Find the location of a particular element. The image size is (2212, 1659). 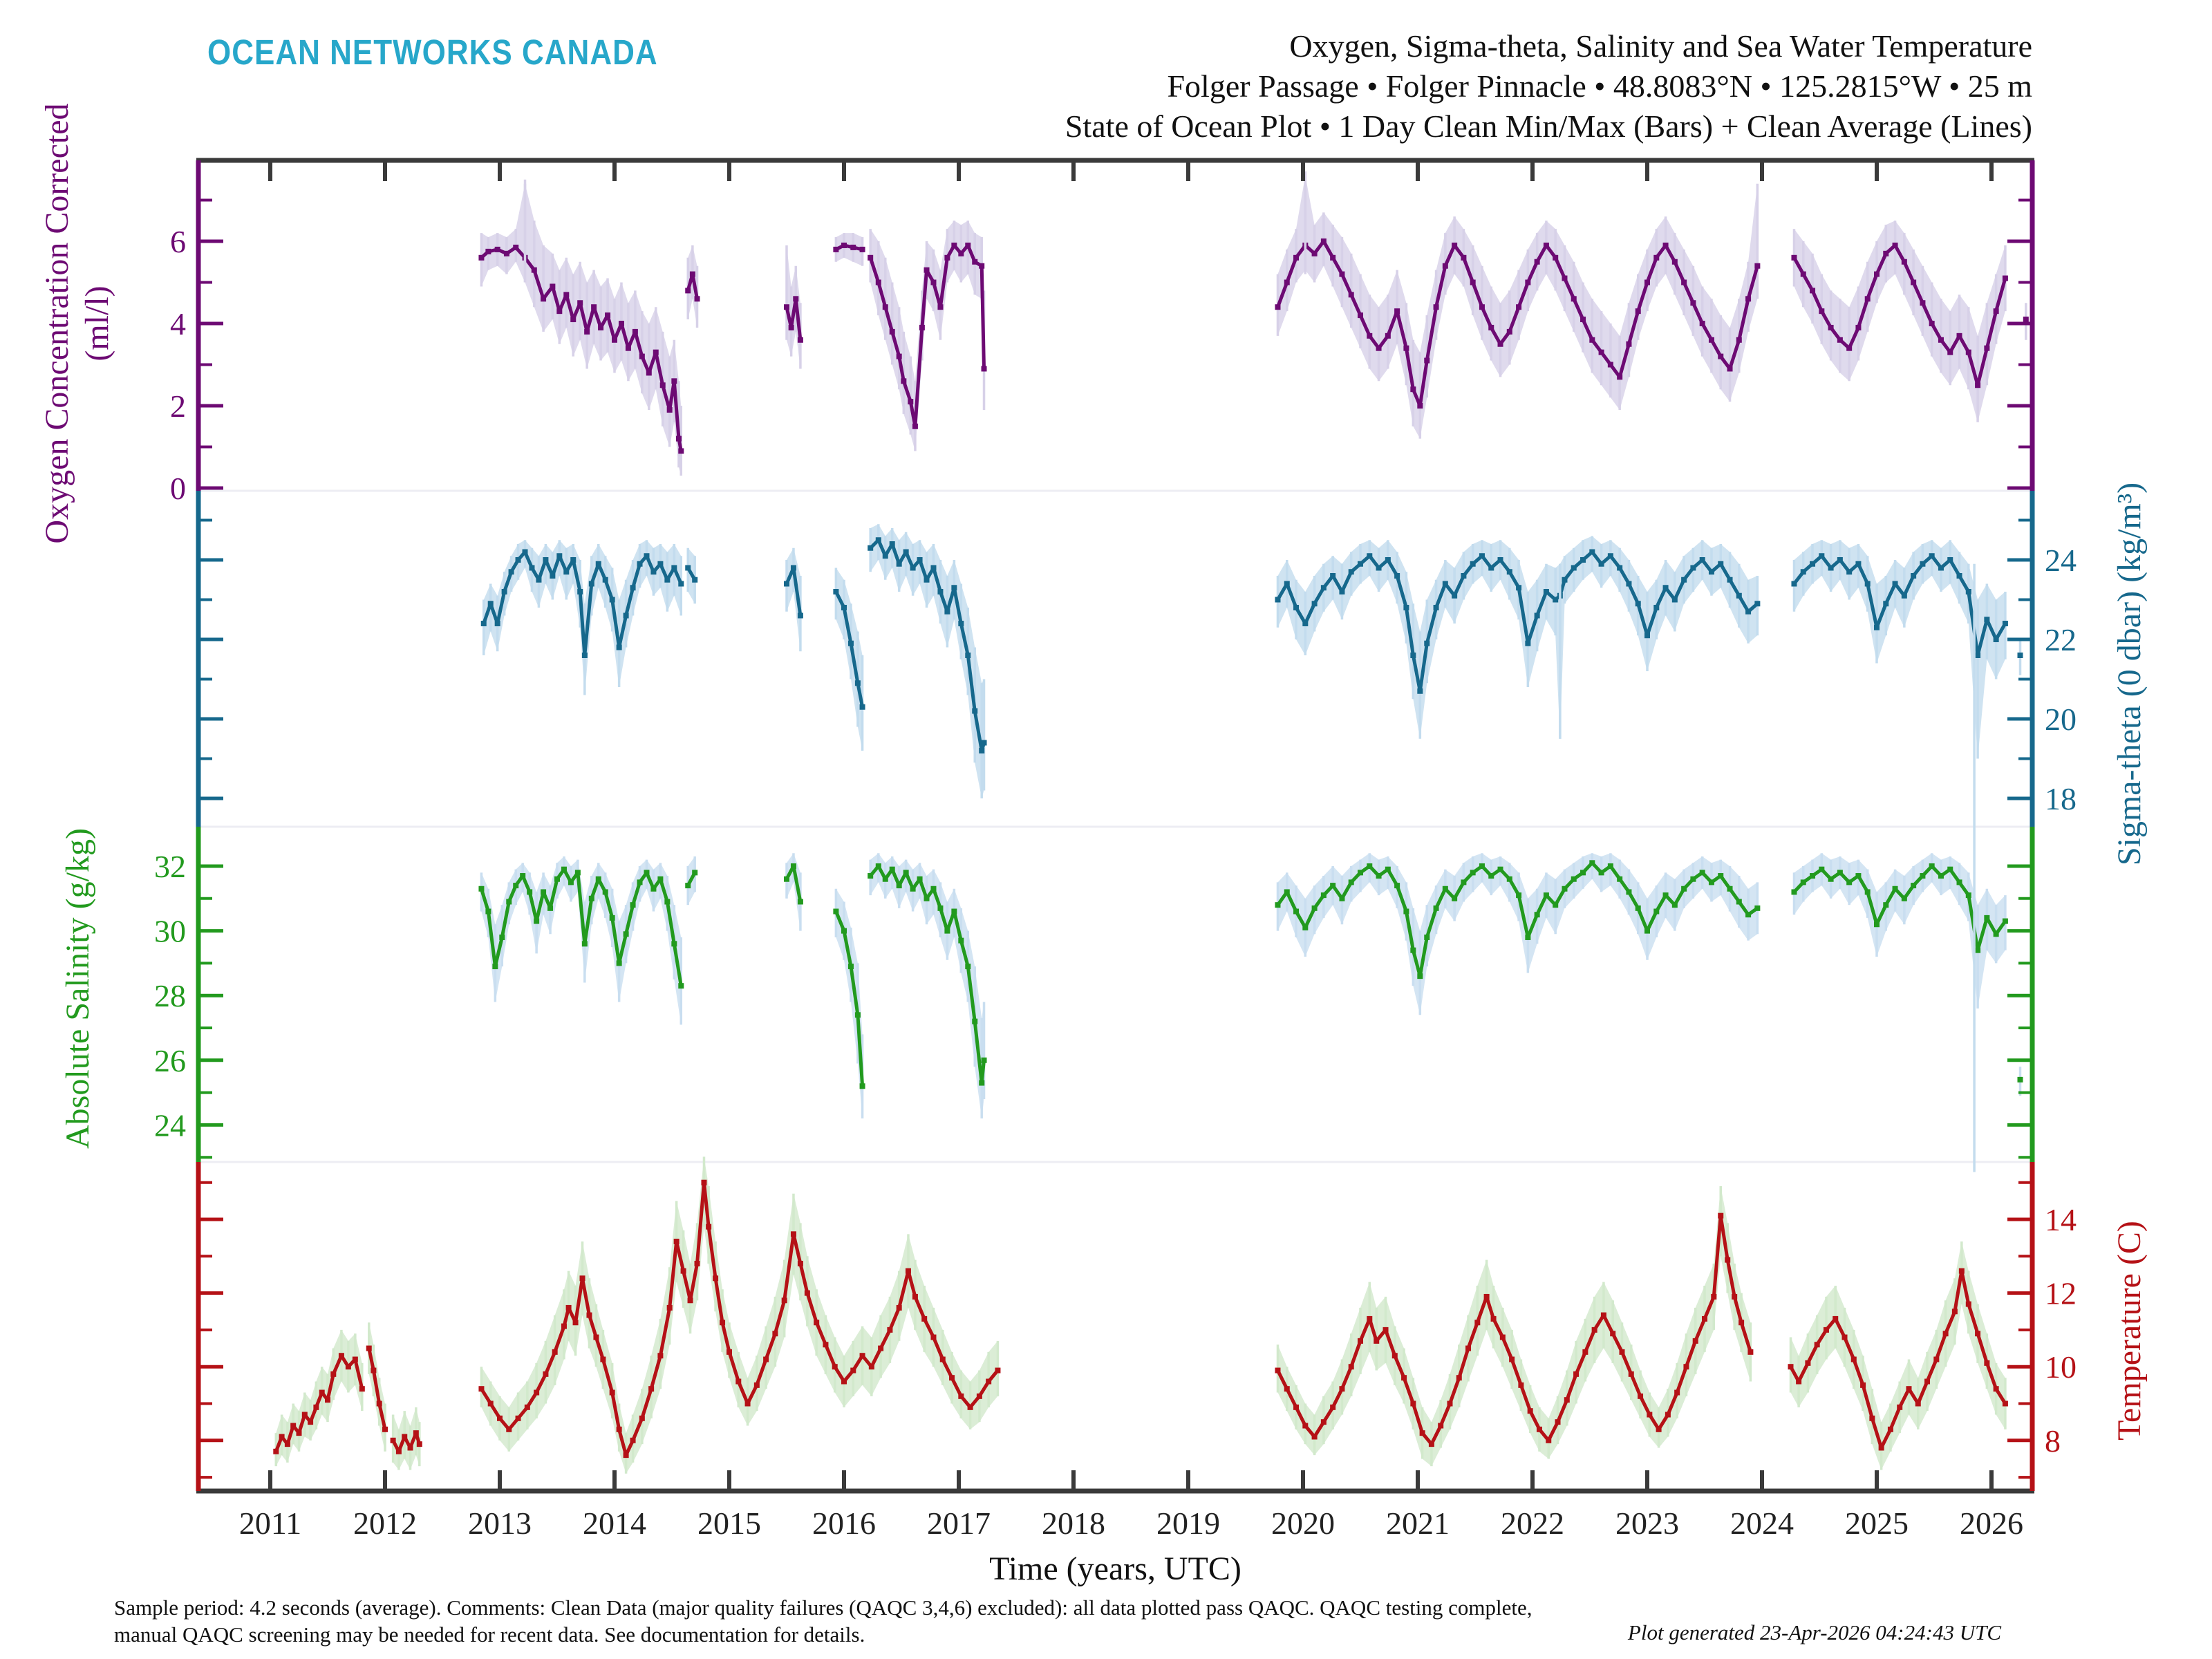

x-tick-label: 2020 is located at coordinates (1303, 1523).